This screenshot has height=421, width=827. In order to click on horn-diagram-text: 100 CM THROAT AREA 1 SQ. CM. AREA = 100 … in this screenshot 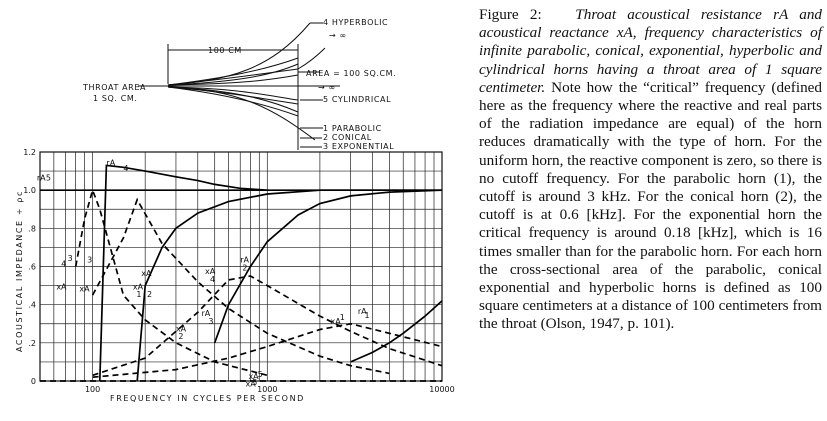, I will do `click(239, 84)`.